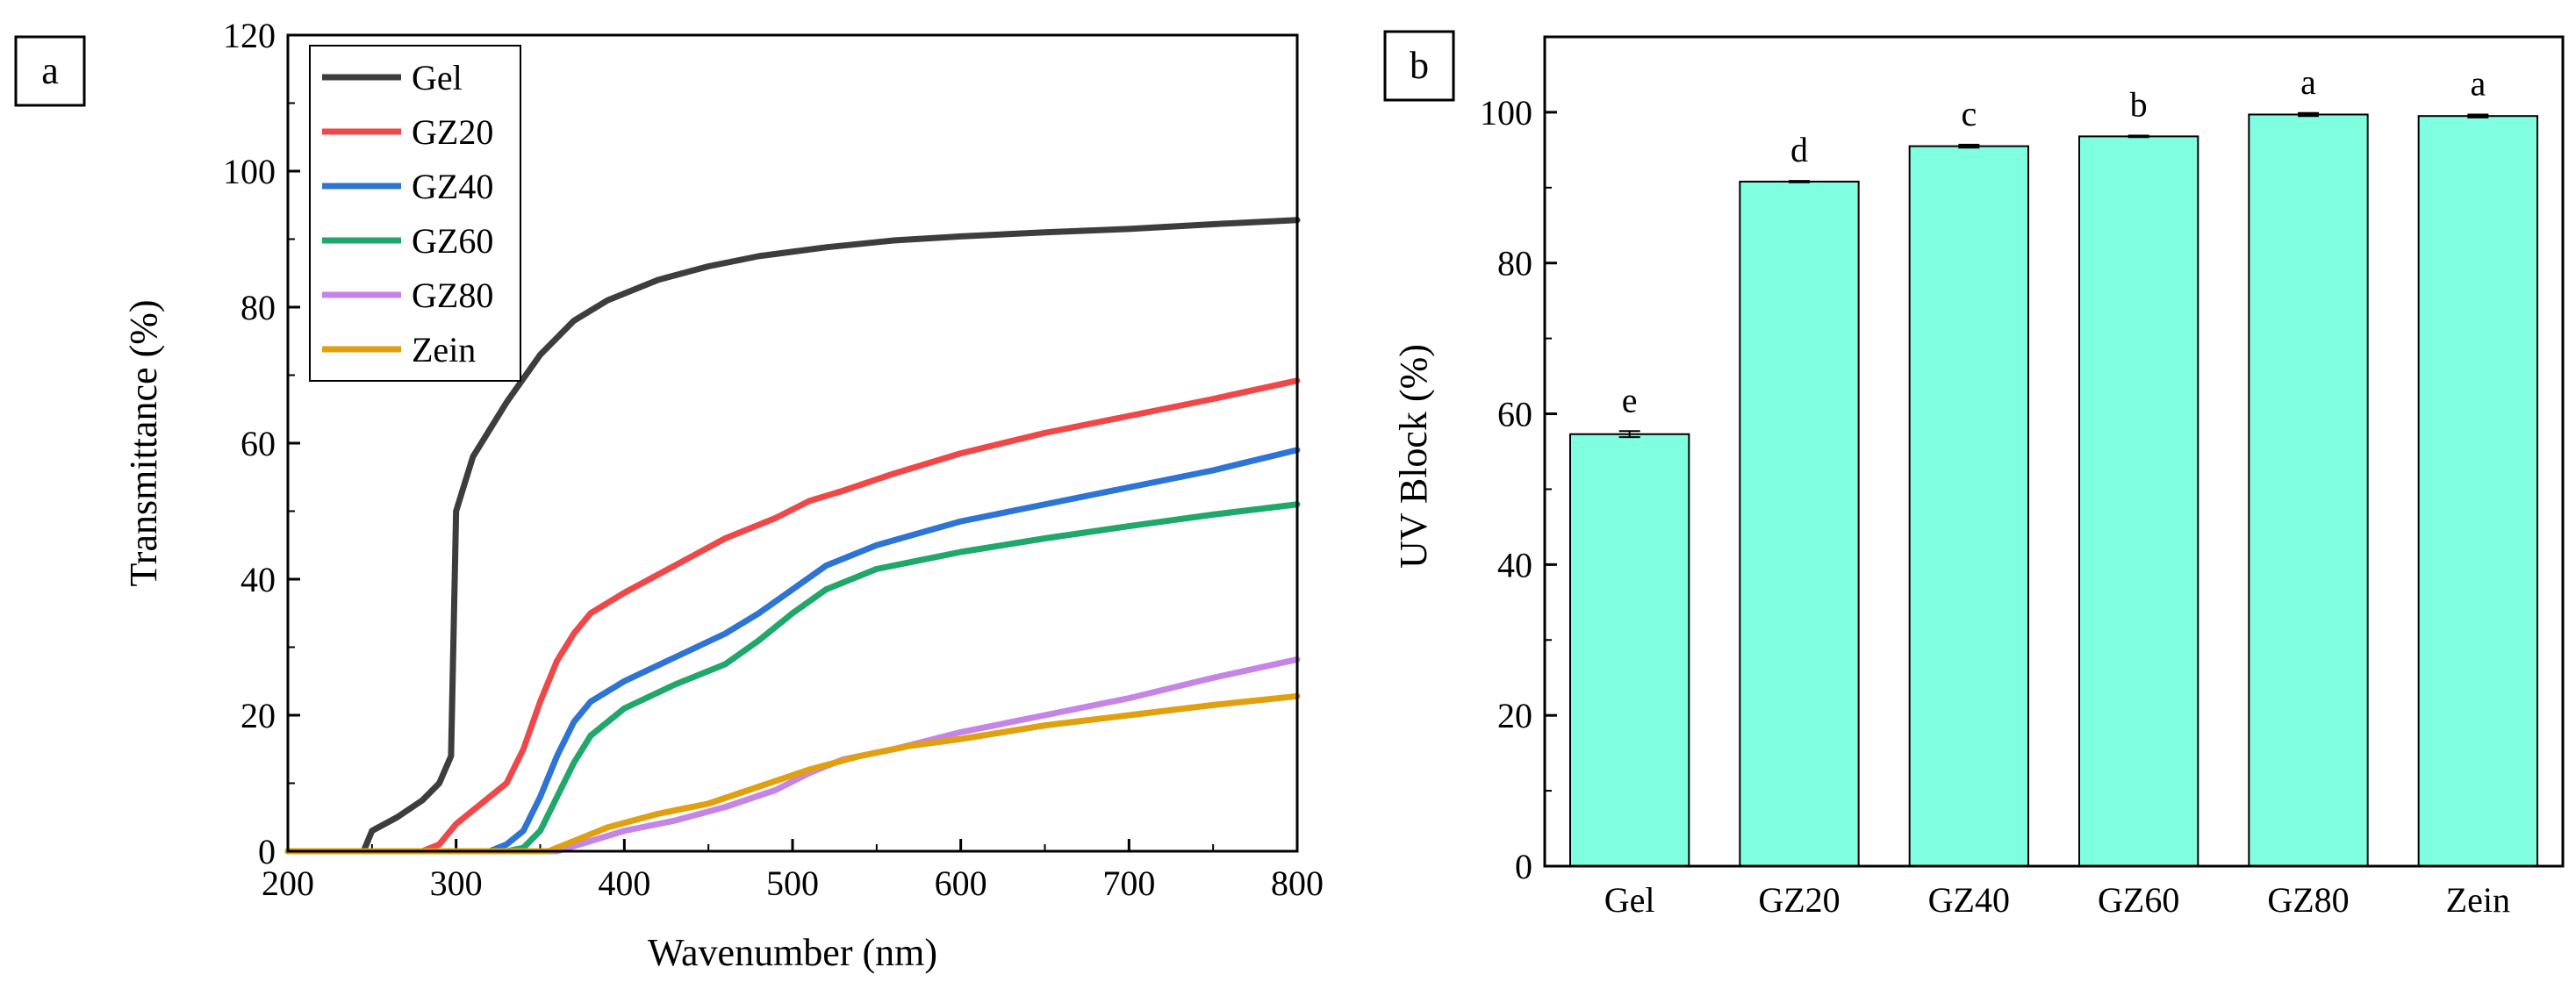 This screenshot has width=2576, height=989. What do you see at coordinates (143, 442) in the screenshot?
I see `panel-a-y-axis-title: Transmittance (%)` at bounding box center [143, 442].